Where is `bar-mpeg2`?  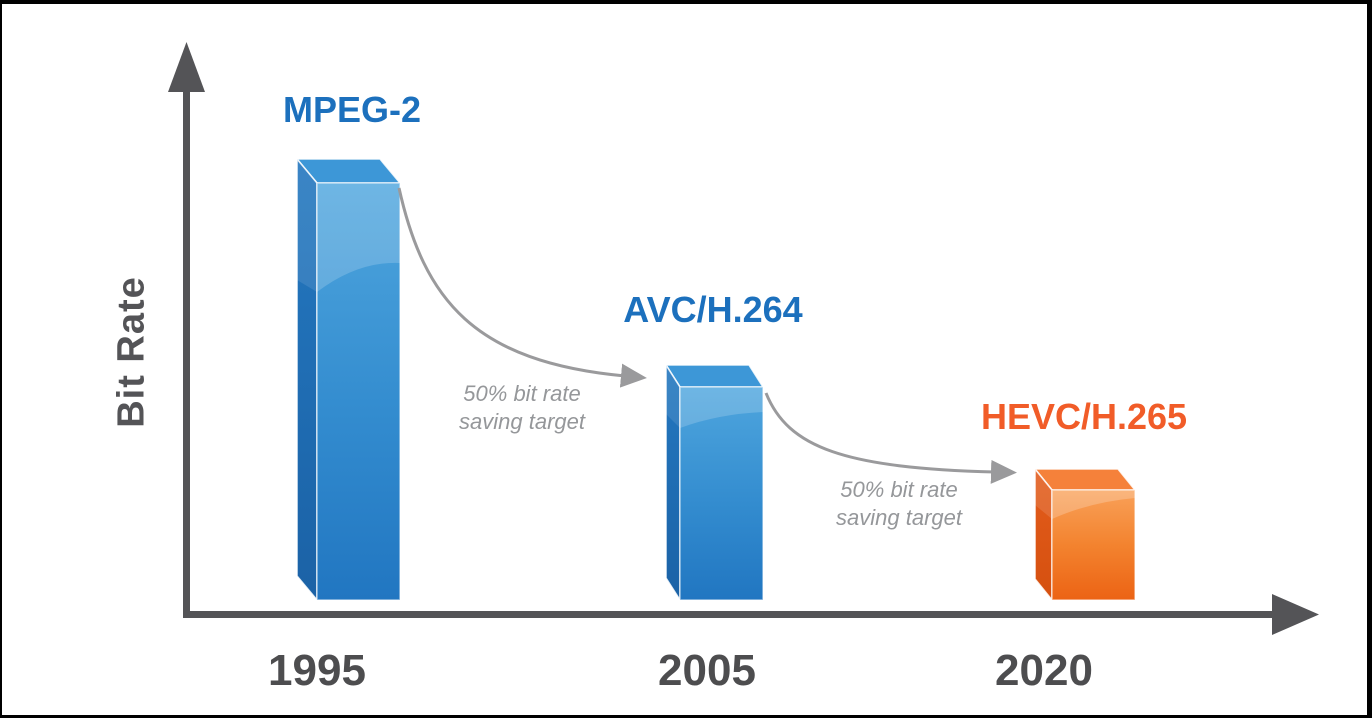 bar-mpeg2 is located at coordinates (348, 379).